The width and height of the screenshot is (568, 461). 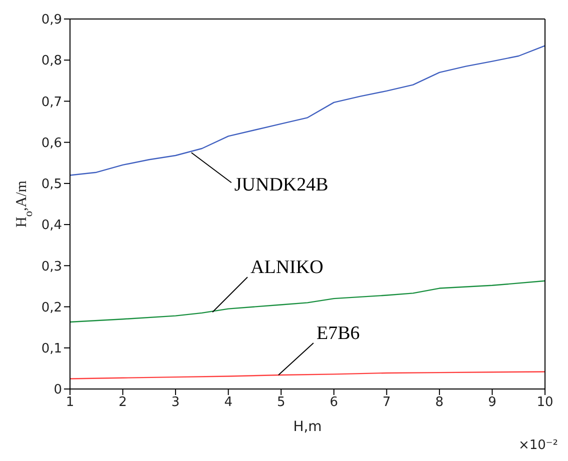 I want to click on annotation: ALNIKO, so click(x=287, y=267).